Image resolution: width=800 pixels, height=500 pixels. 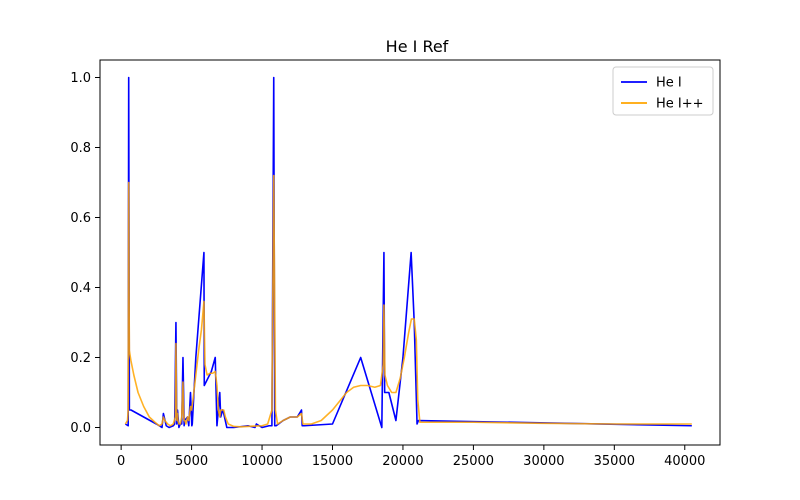 I want to click on x-tick-label-3: 15000, so click(x=332, y=461).